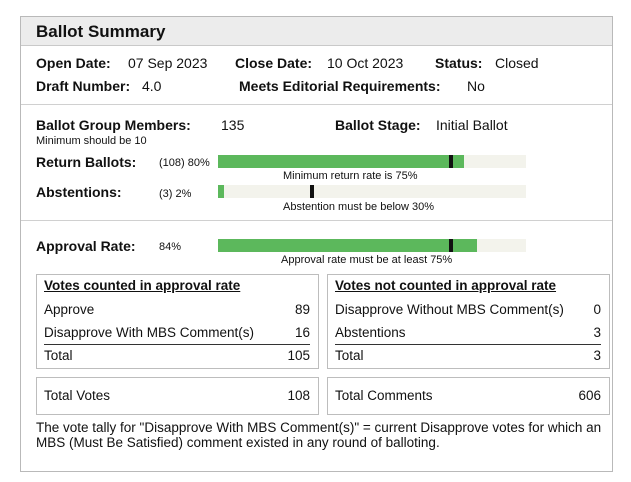 Image resolution: width=631 pixels, height=482 pixels. I want to click on row-value: 16, so click(302, 332).